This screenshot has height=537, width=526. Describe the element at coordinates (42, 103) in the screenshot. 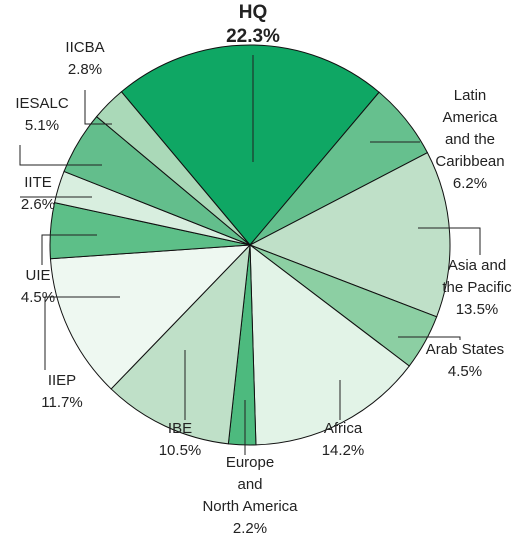

I see `slice-label: IESALC` at that location.